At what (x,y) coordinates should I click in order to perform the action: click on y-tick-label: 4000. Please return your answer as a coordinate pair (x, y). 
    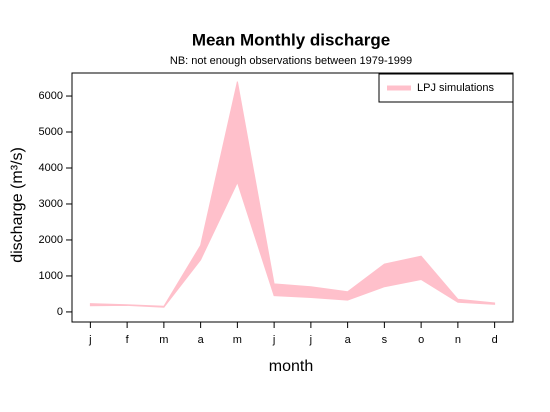
    Looking at the image, I should click on (51, 168).